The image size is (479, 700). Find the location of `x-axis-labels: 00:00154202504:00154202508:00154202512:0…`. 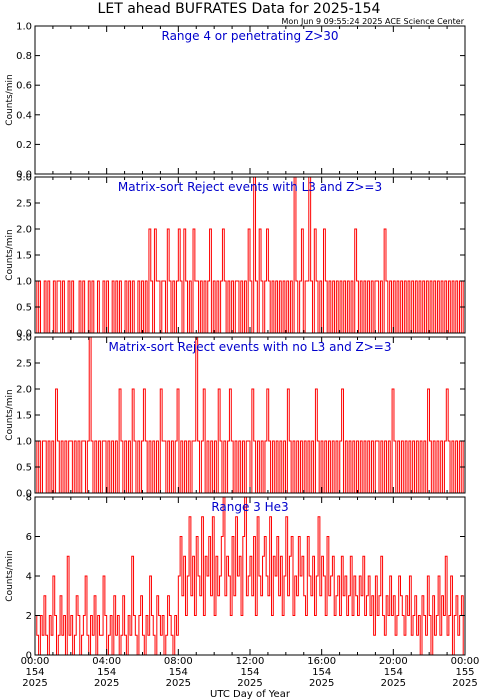

x-axis-labels: 00:00154202504:00154202508:00154202512:0… is located at coordinates (250, 672).